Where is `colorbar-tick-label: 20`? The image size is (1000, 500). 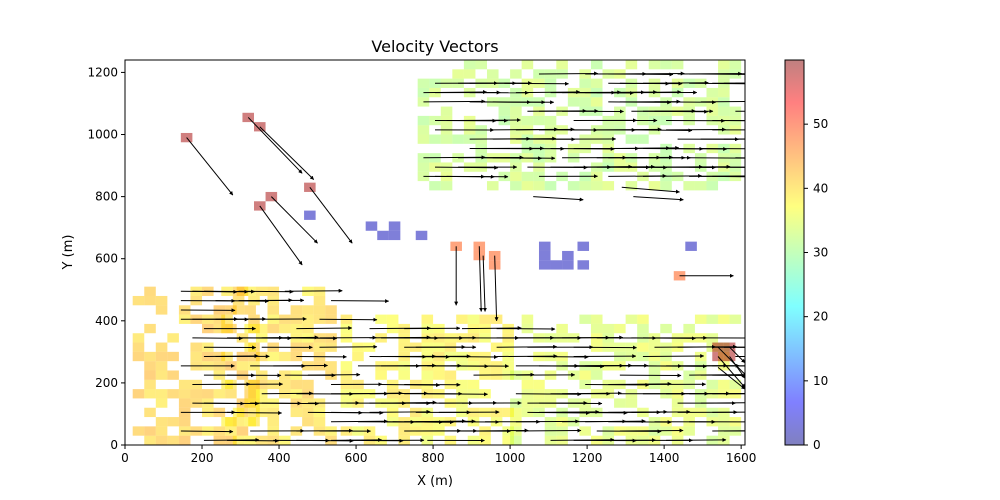 colorbar-tick-label: 20 is located at coordinates (820, 317).